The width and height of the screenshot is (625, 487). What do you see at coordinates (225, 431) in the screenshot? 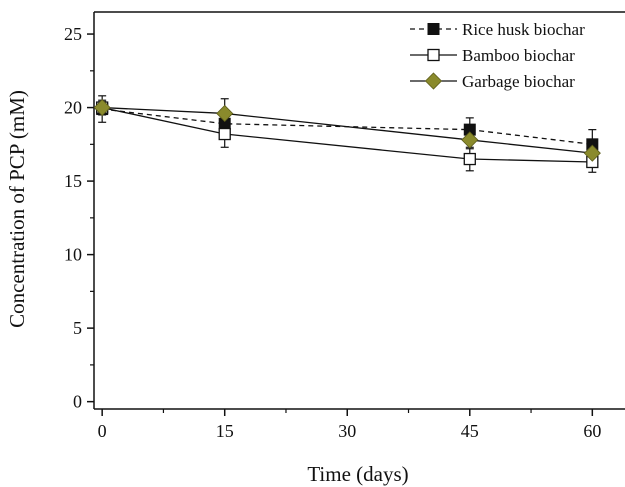
I see `x-tick-label: 15` at bounding box center [225, 431].